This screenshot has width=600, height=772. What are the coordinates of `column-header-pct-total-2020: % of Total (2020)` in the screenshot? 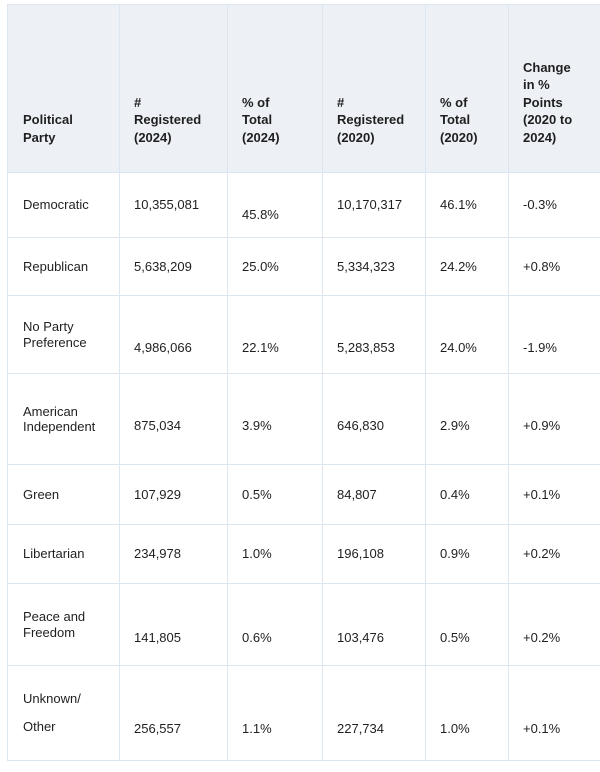 It's located at (467, 88).